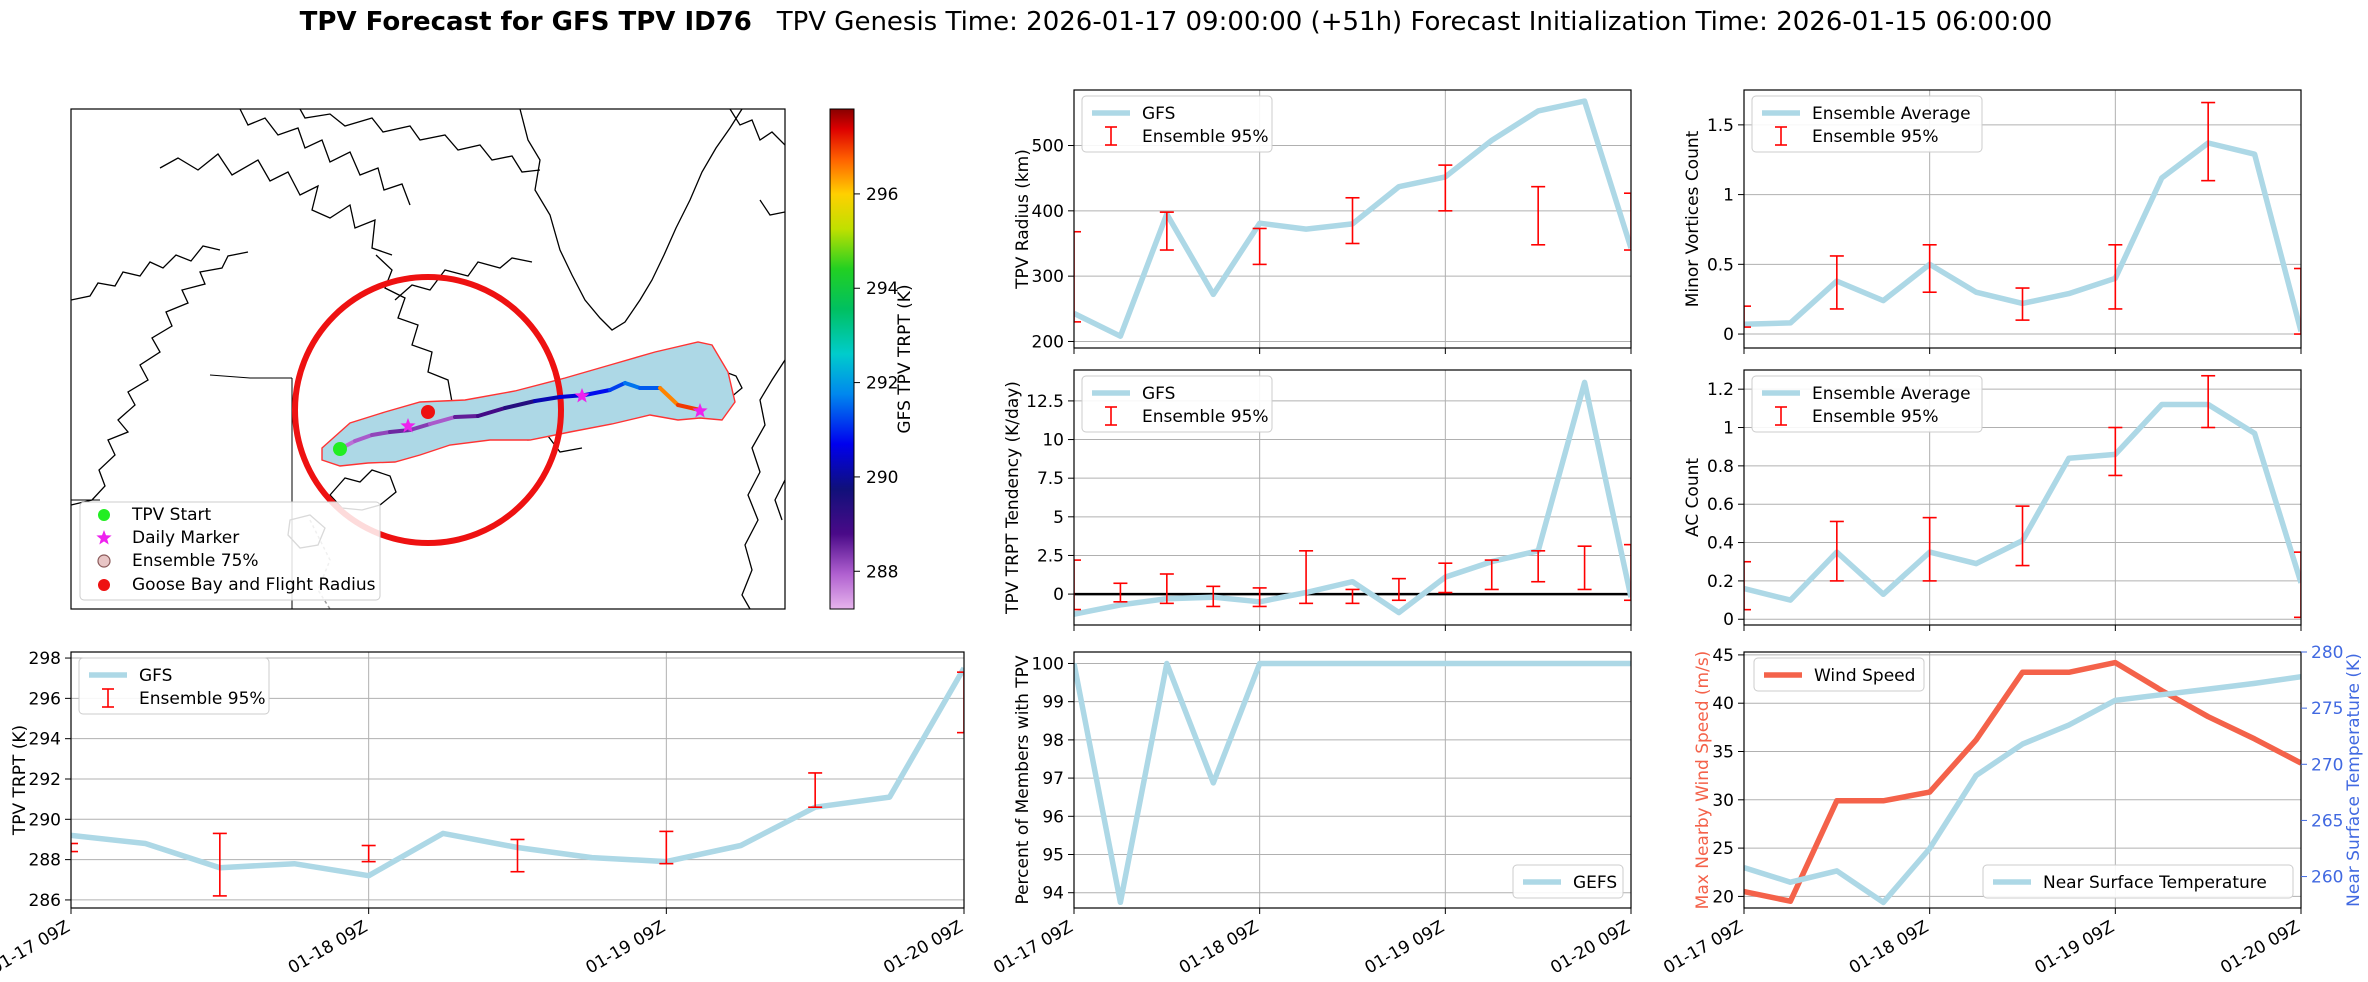 The image size is (2368, 982). What do you see at coordinates (146, 273) in the screenshot?
I see `coastline-north-alaska` at bounding box center [146, 273].